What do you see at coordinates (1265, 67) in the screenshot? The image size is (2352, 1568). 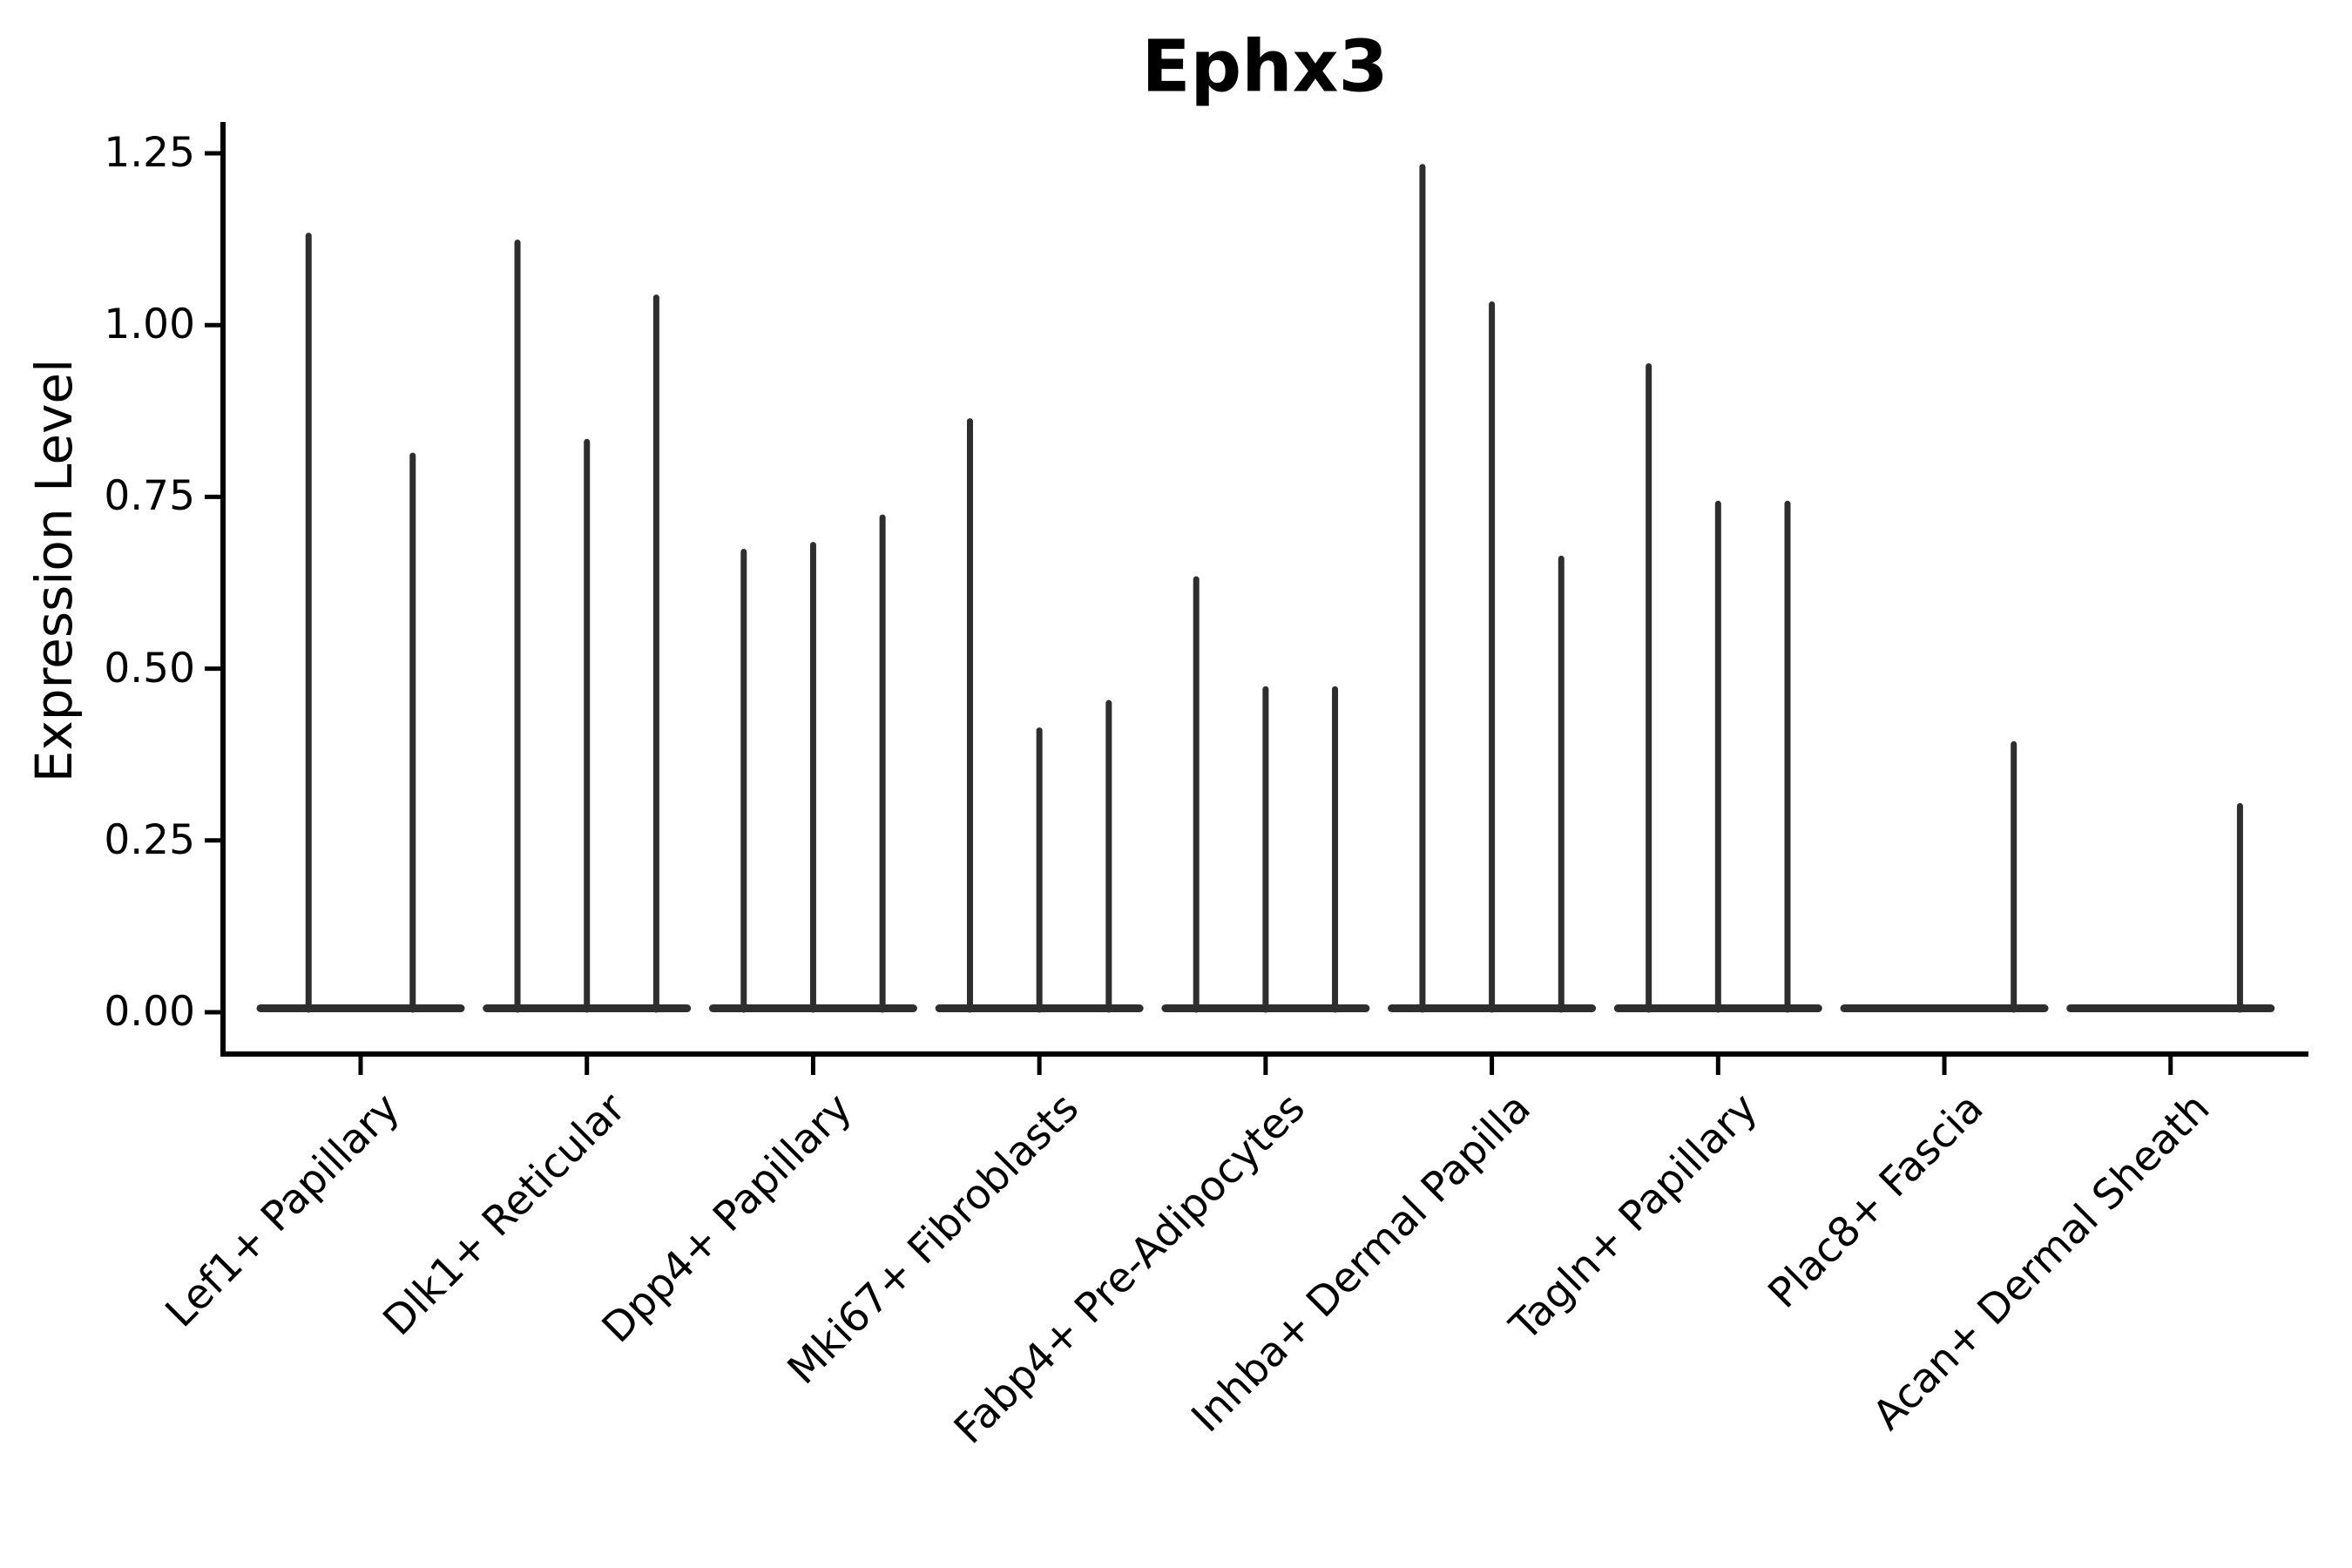 I see `chart-title: Ephx3` at bounding box center [1265, 67].